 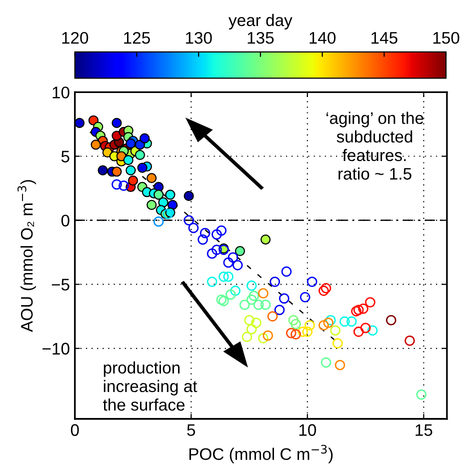 What do you see at coordinates (424, 430) in the screenshot?
I see `x-tick-label: 15` at bounding box center [424, 430].